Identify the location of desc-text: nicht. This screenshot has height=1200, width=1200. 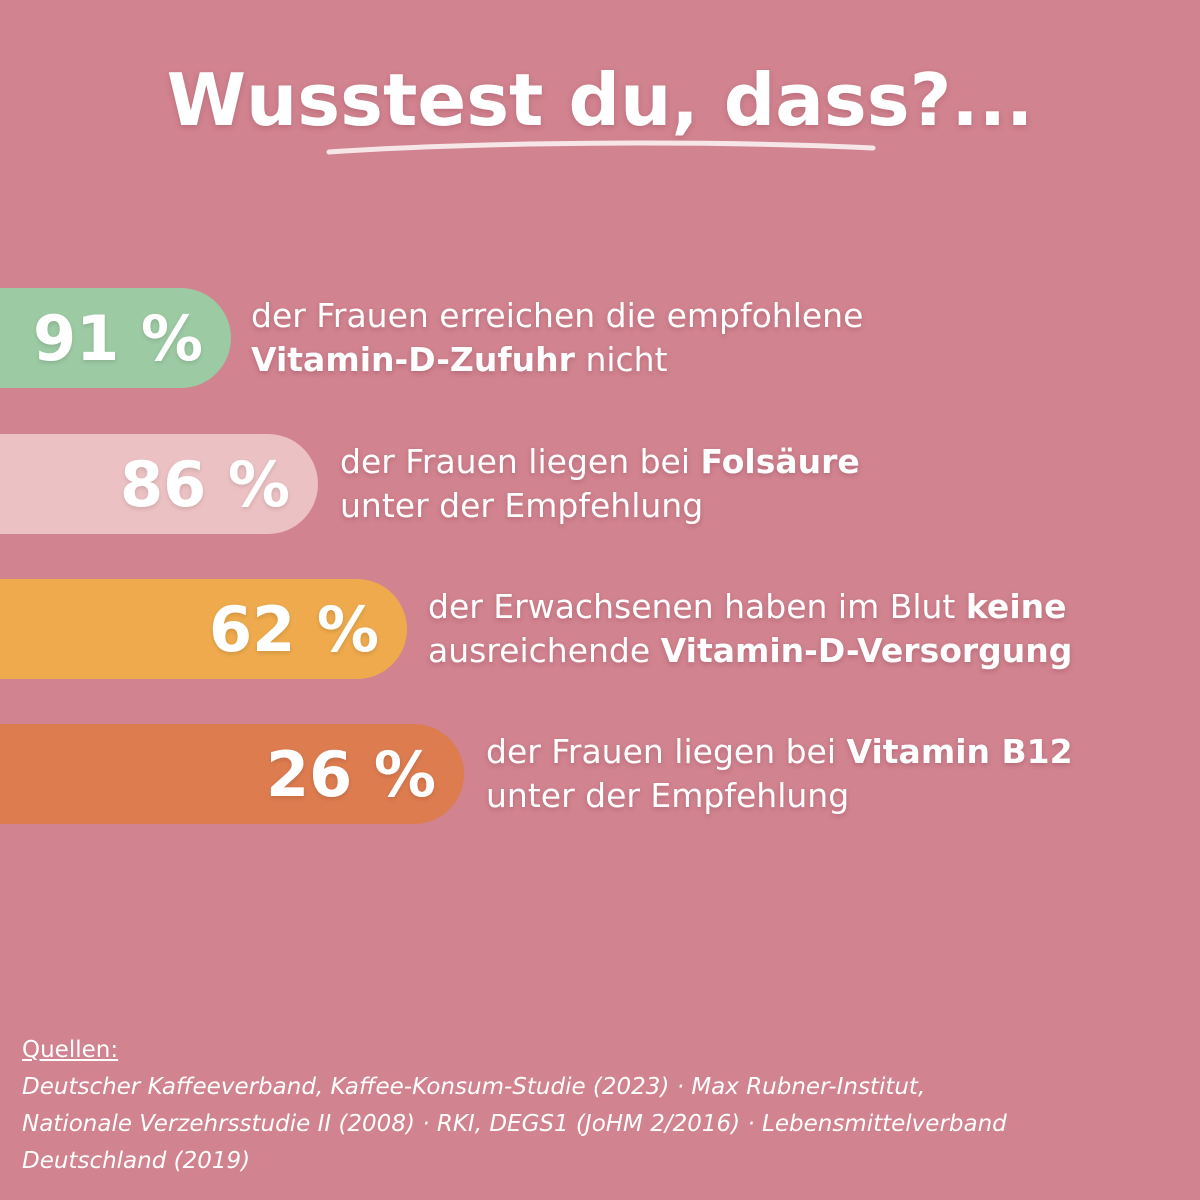
(621, 359).